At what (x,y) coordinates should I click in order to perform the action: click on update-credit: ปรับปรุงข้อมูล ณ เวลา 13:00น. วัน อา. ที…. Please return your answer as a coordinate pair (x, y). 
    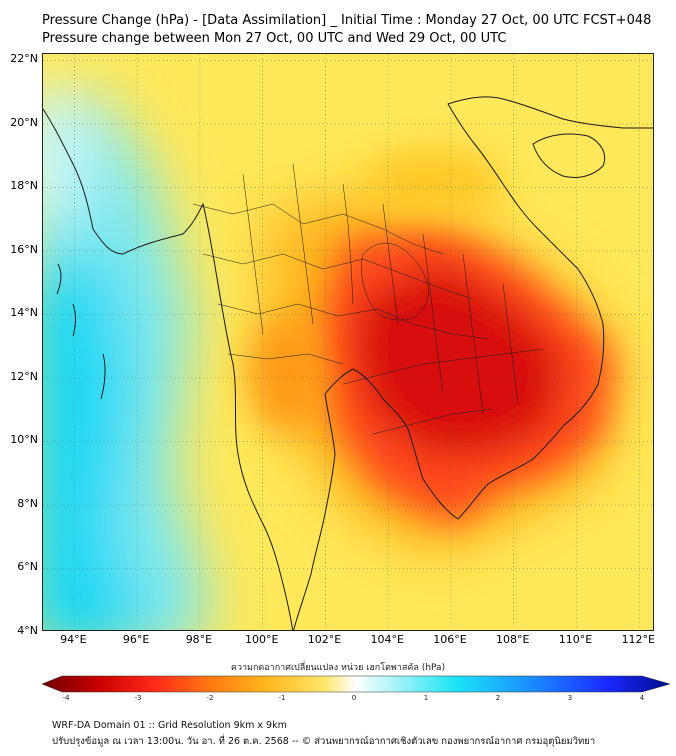
    Looking at the image, I should click on (324, 741).